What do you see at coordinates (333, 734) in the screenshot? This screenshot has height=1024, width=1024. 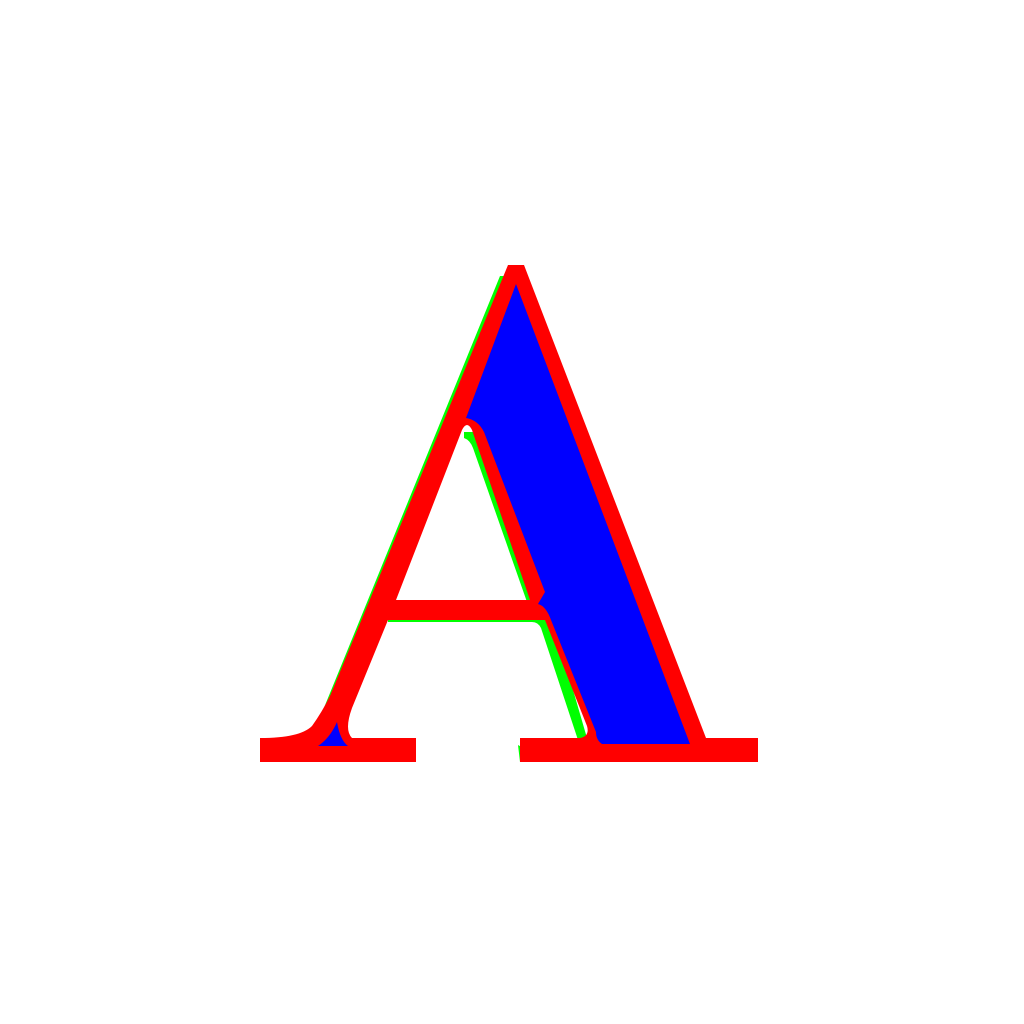 I see `blue-serif-notch` at bounding box center [333, 734].